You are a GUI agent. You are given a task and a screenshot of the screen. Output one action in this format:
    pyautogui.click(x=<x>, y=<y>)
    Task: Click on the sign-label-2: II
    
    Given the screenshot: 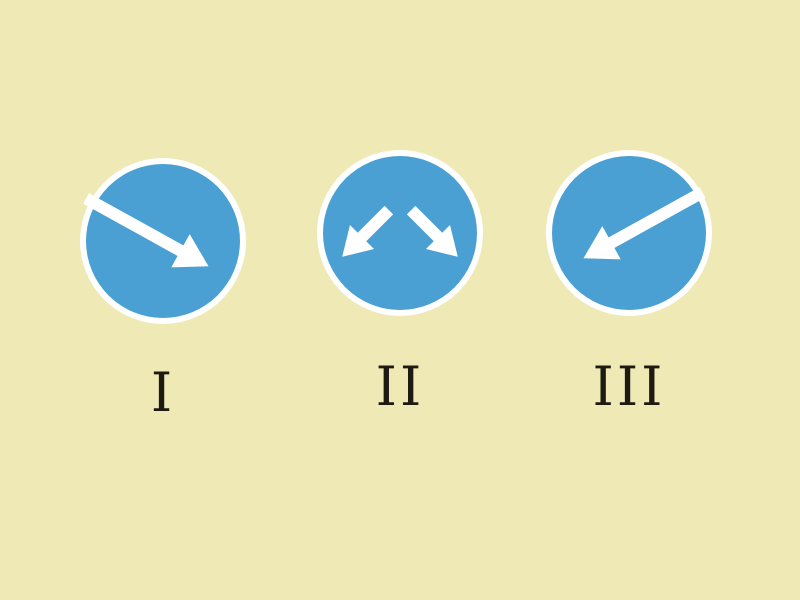 What is the action you would take?
    pyautogui.click(x=400, y=386)
    